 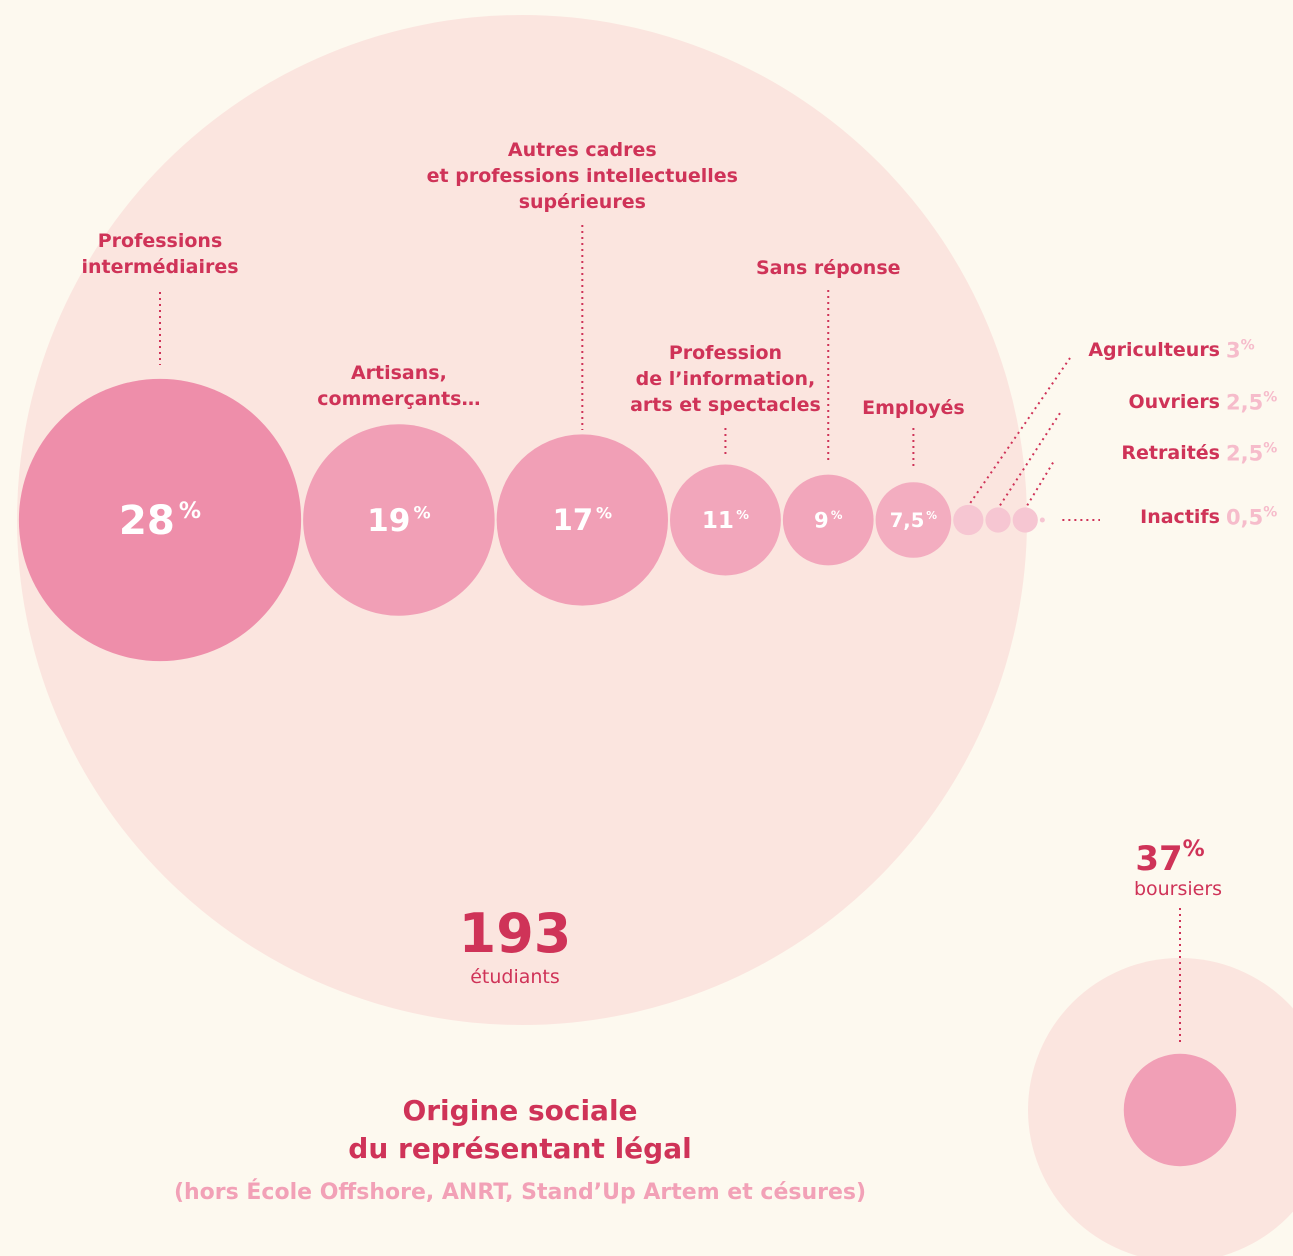 I want to click on bubble-value: 19%, so click(x=399, y=521).